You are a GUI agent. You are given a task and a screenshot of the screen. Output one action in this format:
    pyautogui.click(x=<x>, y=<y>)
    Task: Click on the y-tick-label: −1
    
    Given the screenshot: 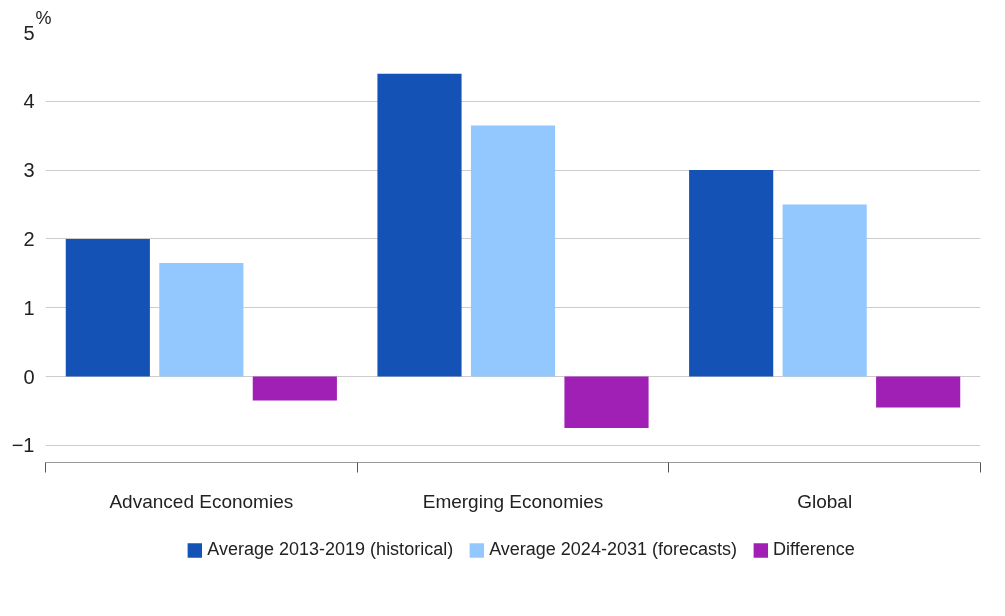 What is the action you would take?
    pyautogui.click(x=23, y=445)
    